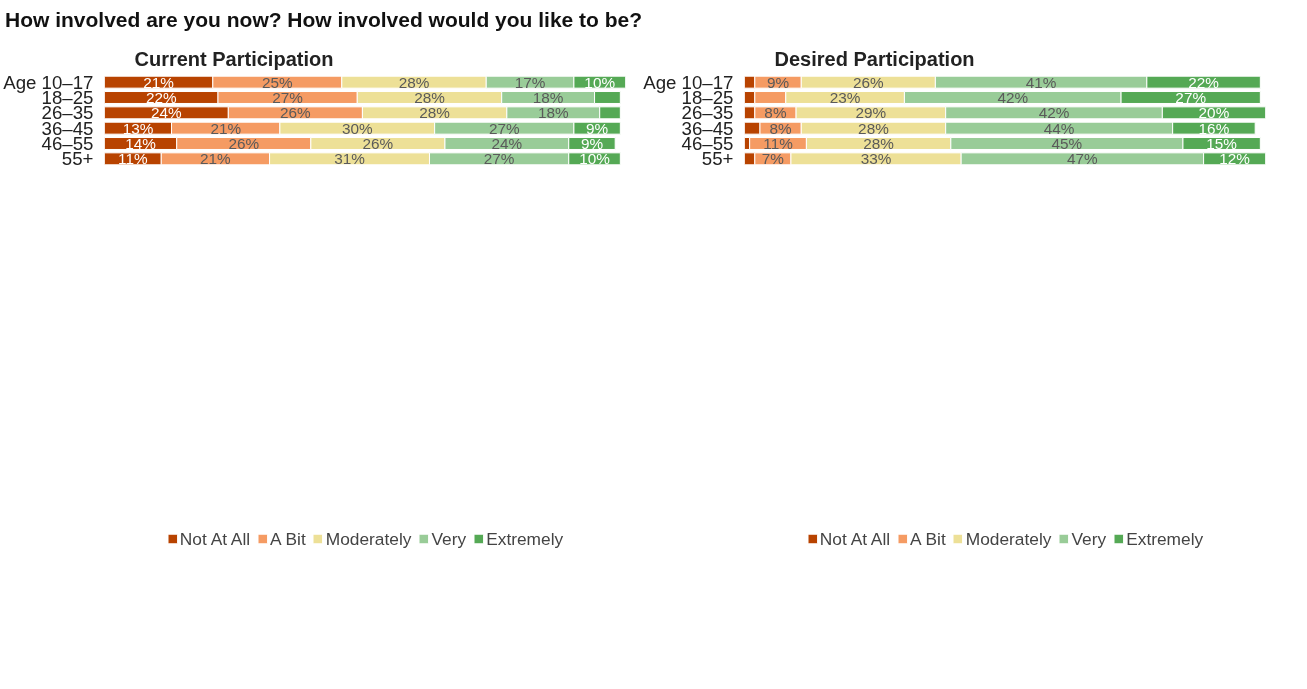  What do you see at coordinates (1067, 143) in the screenshot?
I see `data-label: 45%` at bounding box center [1067, 143].